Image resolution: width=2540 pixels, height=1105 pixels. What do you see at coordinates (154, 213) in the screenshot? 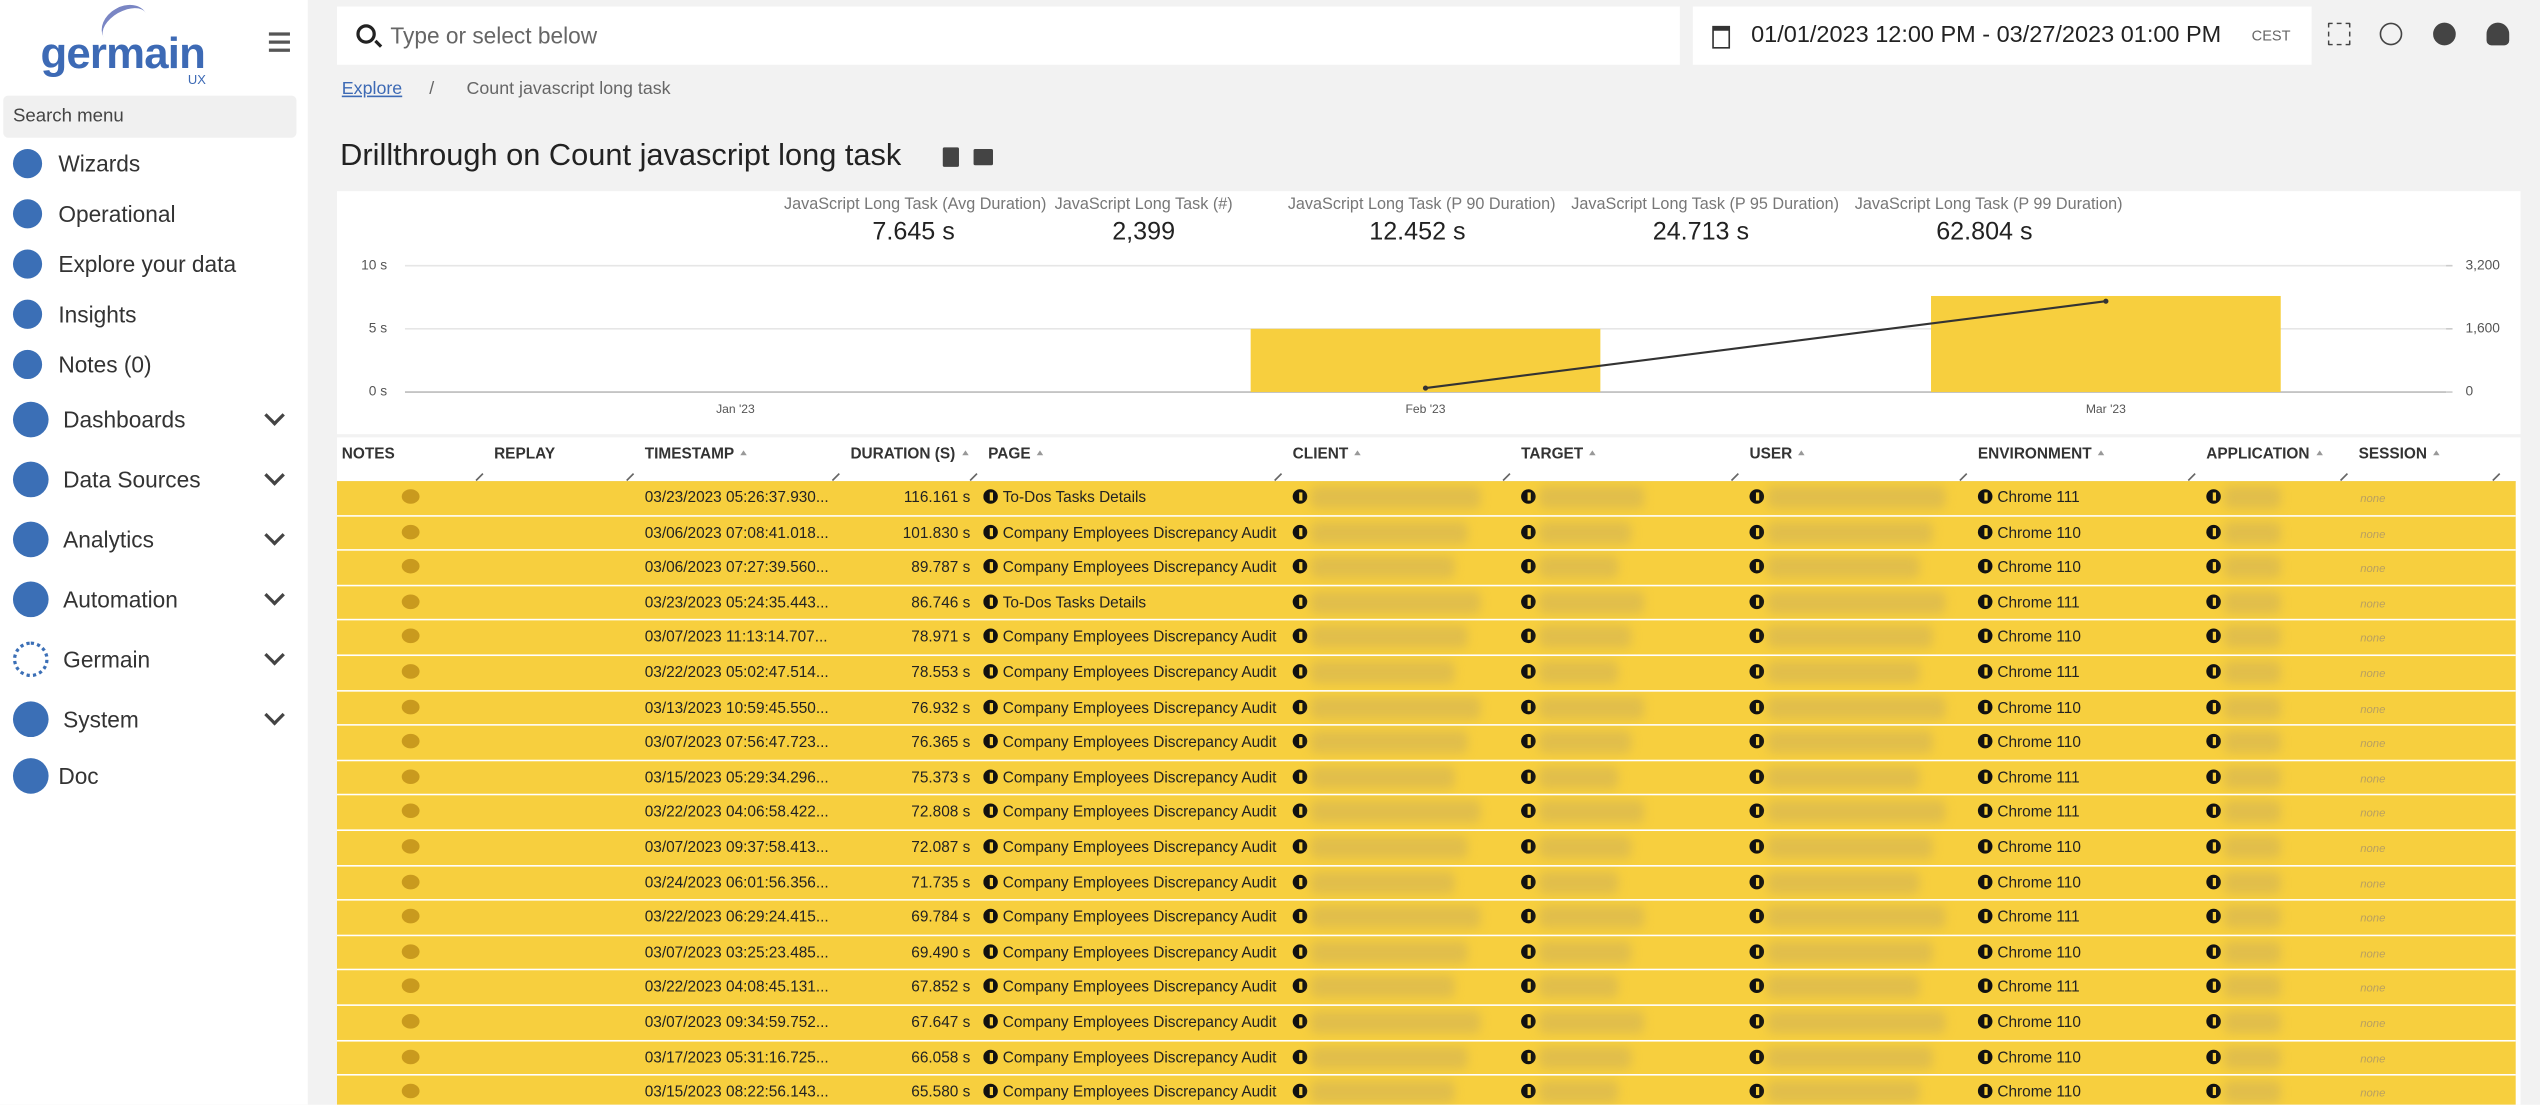
I see `nav-item: Operational` at bounding box center [154, 213].